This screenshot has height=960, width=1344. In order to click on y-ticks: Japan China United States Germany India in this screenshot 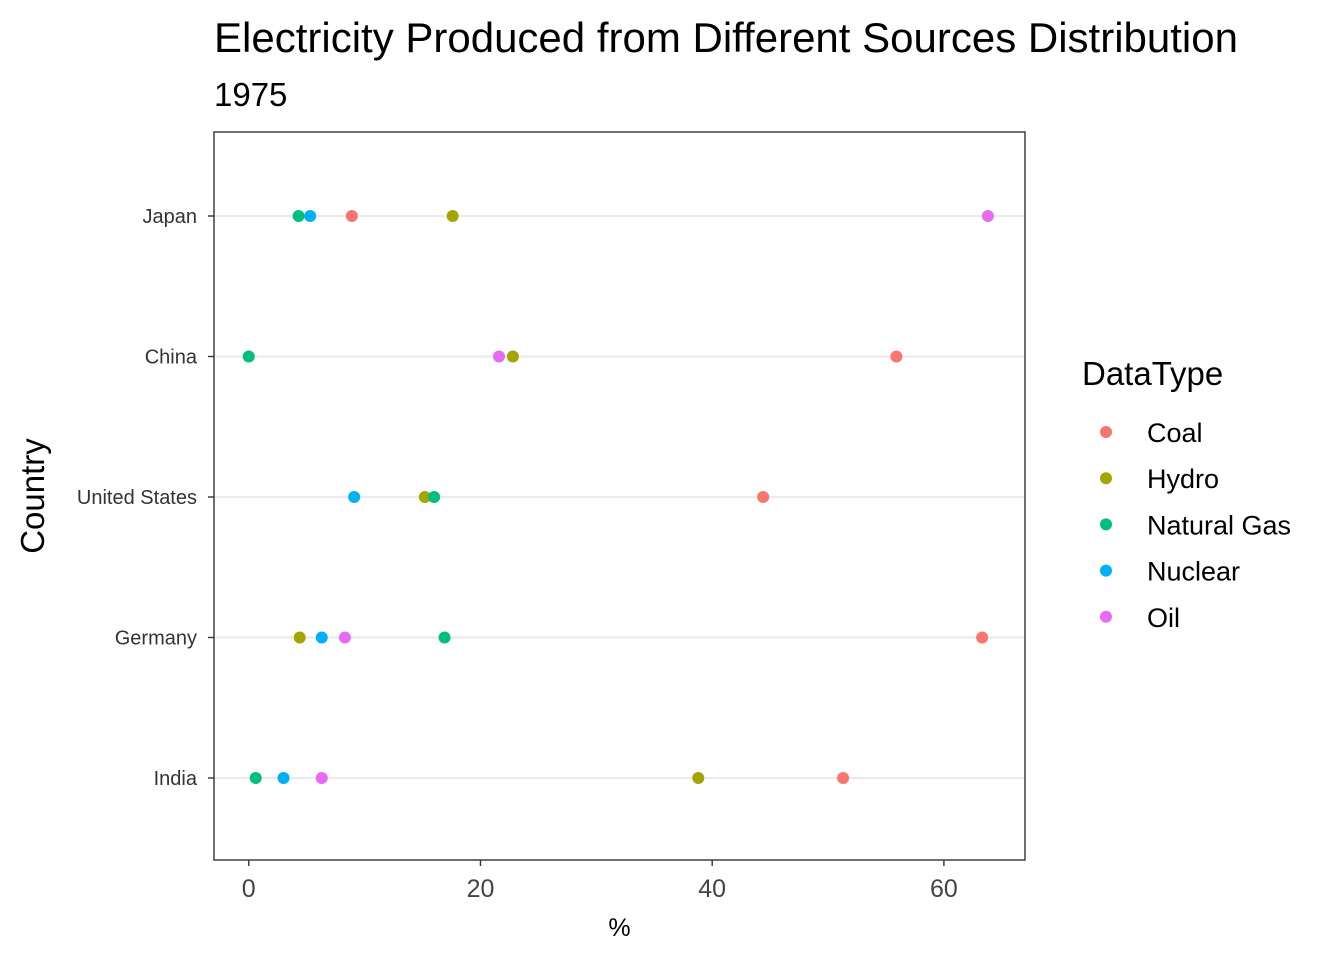, I will do `click(145, 498)`.